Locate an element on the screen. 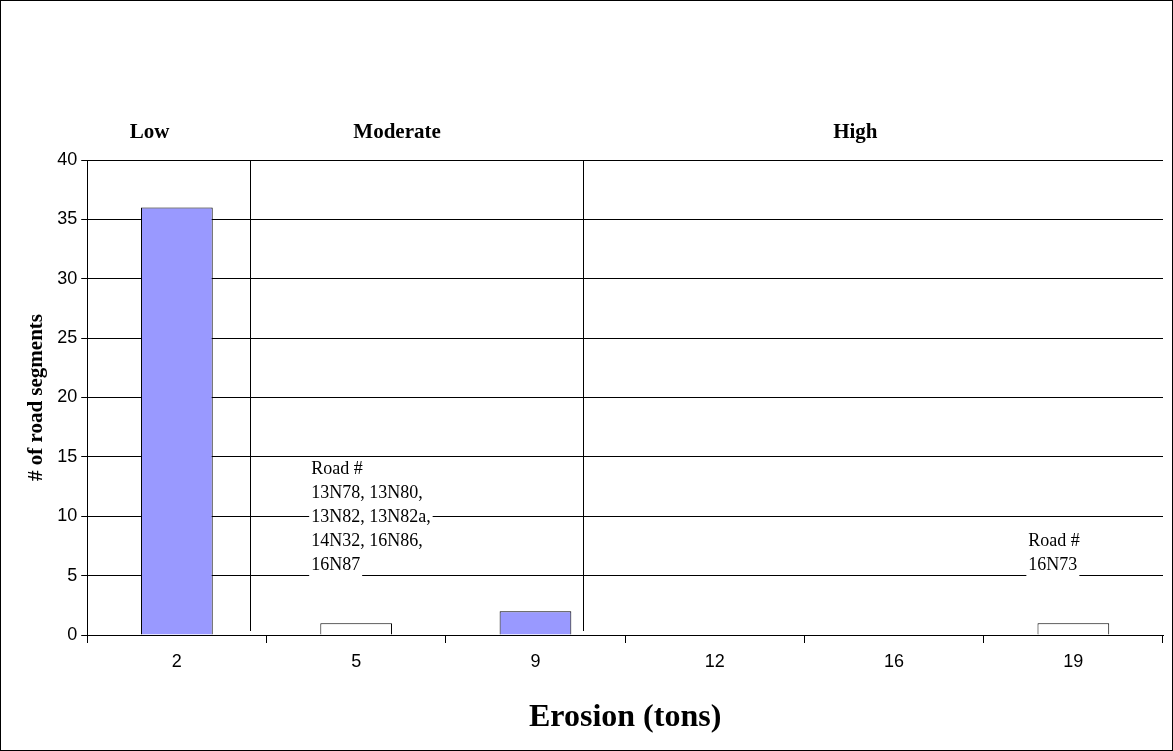 The image size is (1173, 751). x-tick-label: 16 is located at coordinates (894, 660).